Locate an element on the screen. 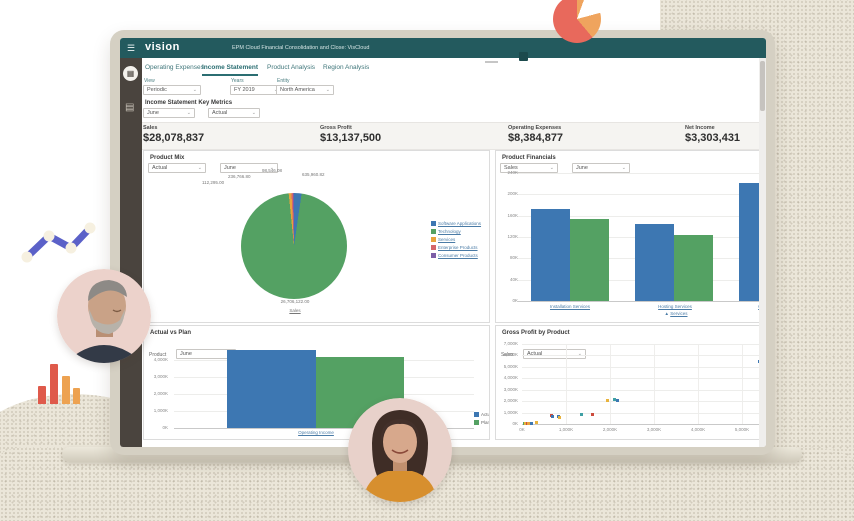 The image size is (854, 521). category-label: Operating Income is located at coordinates (316, 432).